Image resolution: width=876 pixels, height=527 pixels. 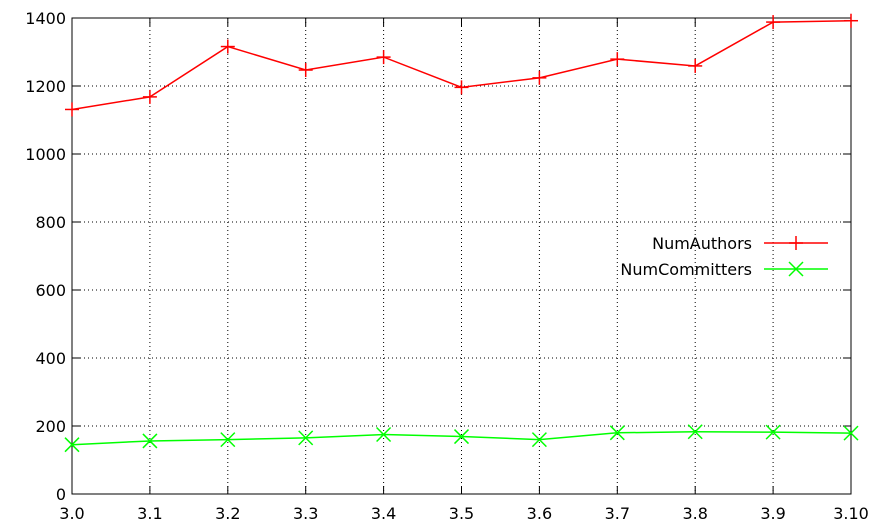 I want to click on legend-label-numcommitters: NumCommitters, so click(x=686, y=269).